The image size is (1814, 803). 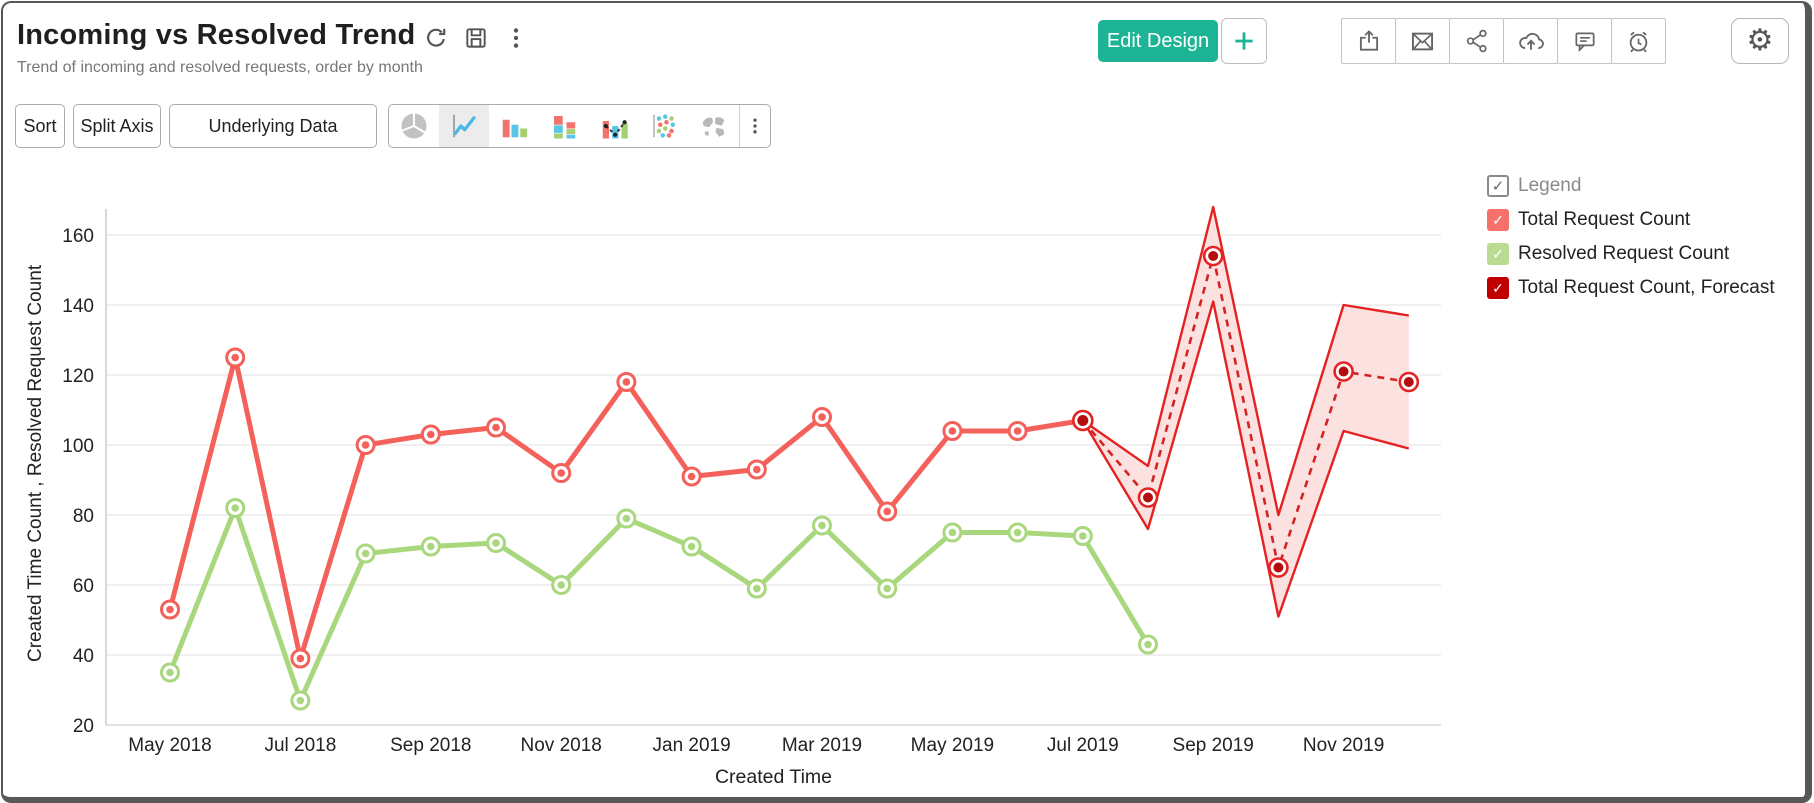 I want to click on legend-item-label: Resolved Request Count, so click(x=1624, y=253).